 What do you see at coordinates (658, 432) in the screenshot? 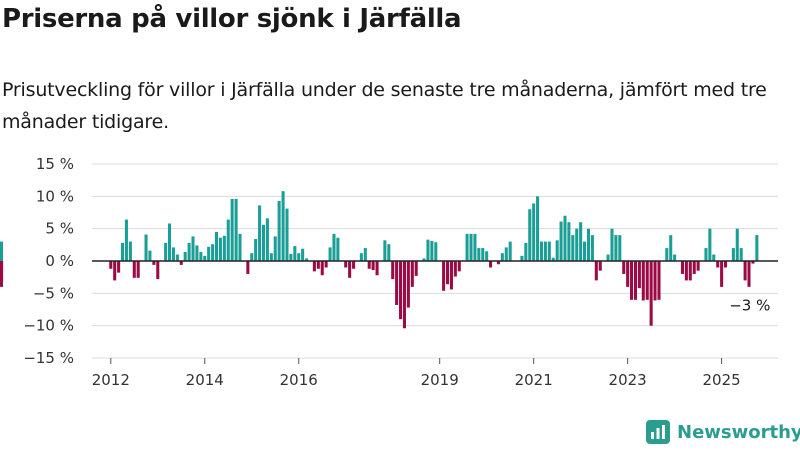
I see `newsworthy-icon` at bounding box center [658, 432].